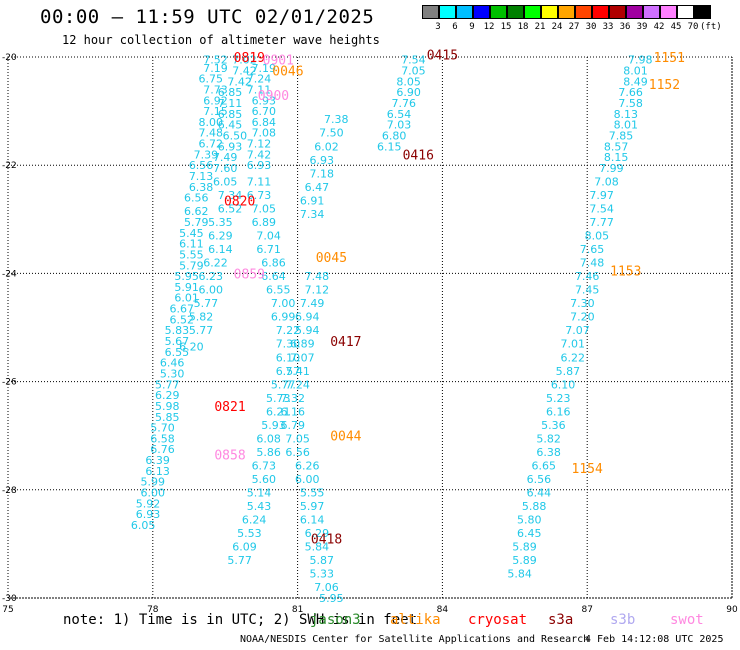  I want to click on swh-value-label: 7.05, so click(264, 208).